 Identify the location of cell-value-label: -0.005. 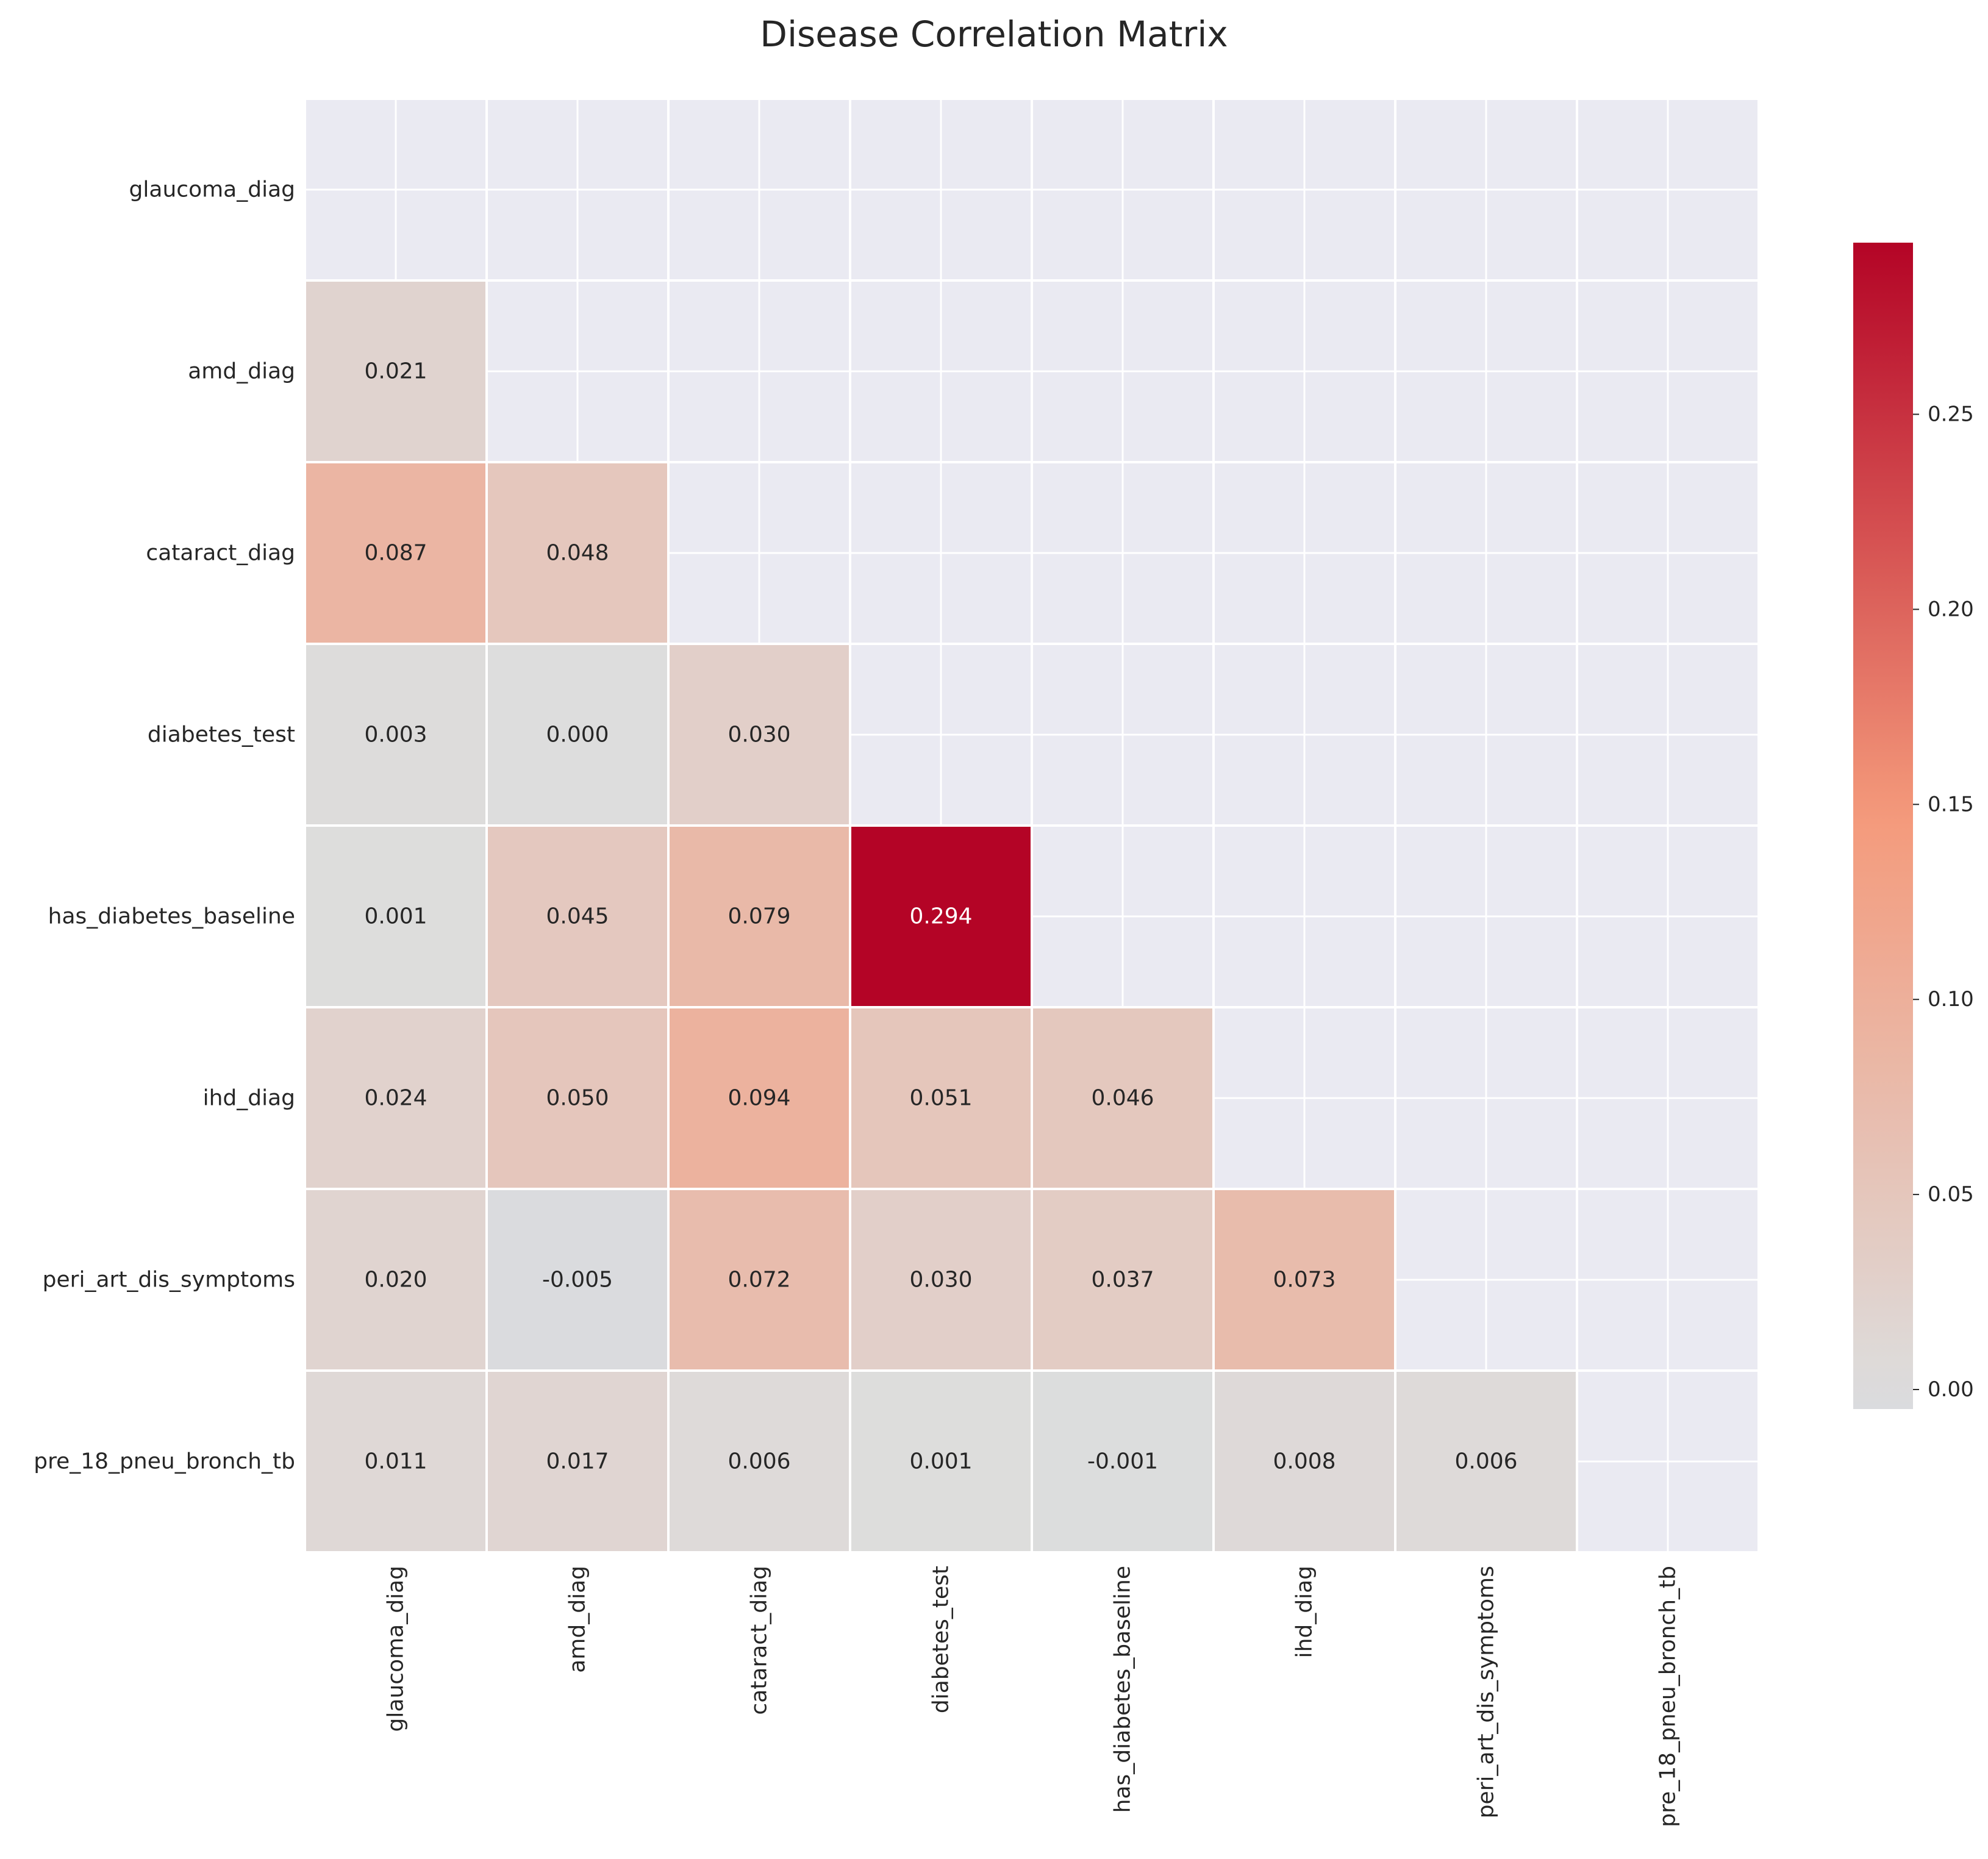
(577, 1280).